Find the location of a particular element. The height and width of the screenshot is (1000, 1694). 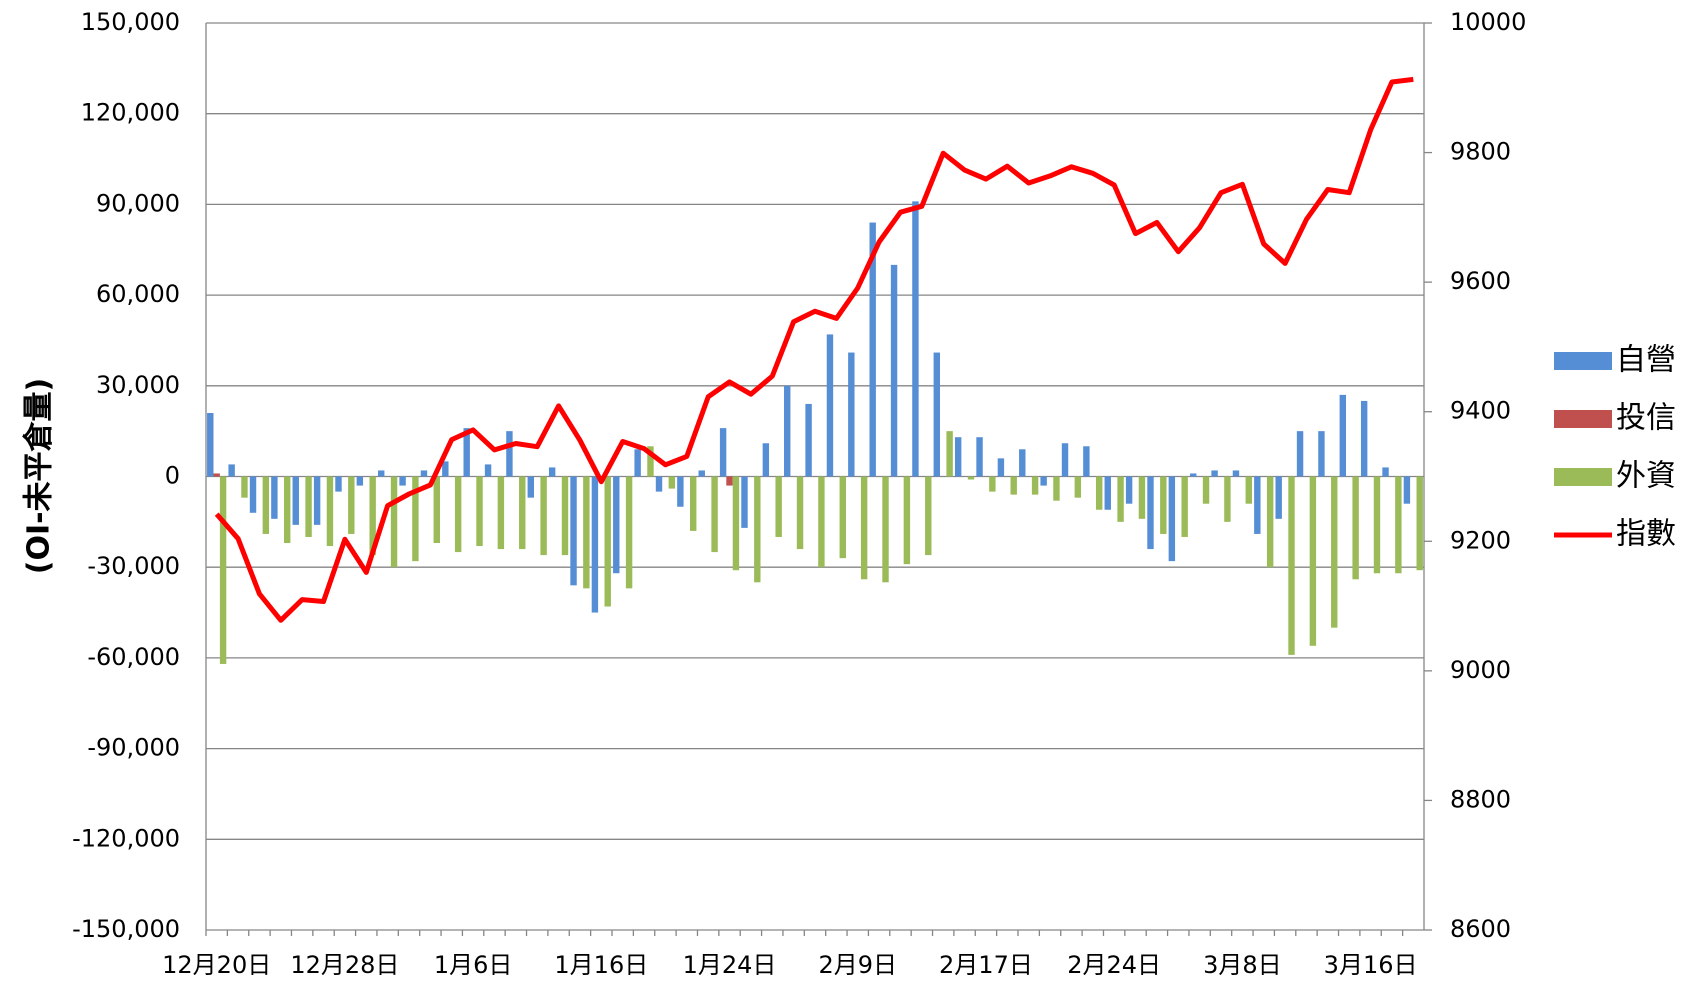

y-tick-label: -30,000 is located at coordinates (133, 566).